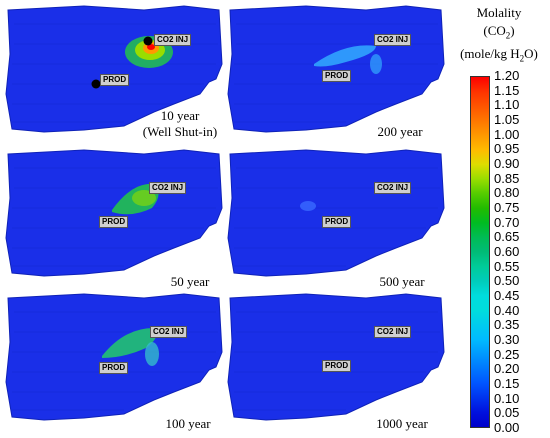  I want to click on caption-line: 200 year, so click(400, 131).